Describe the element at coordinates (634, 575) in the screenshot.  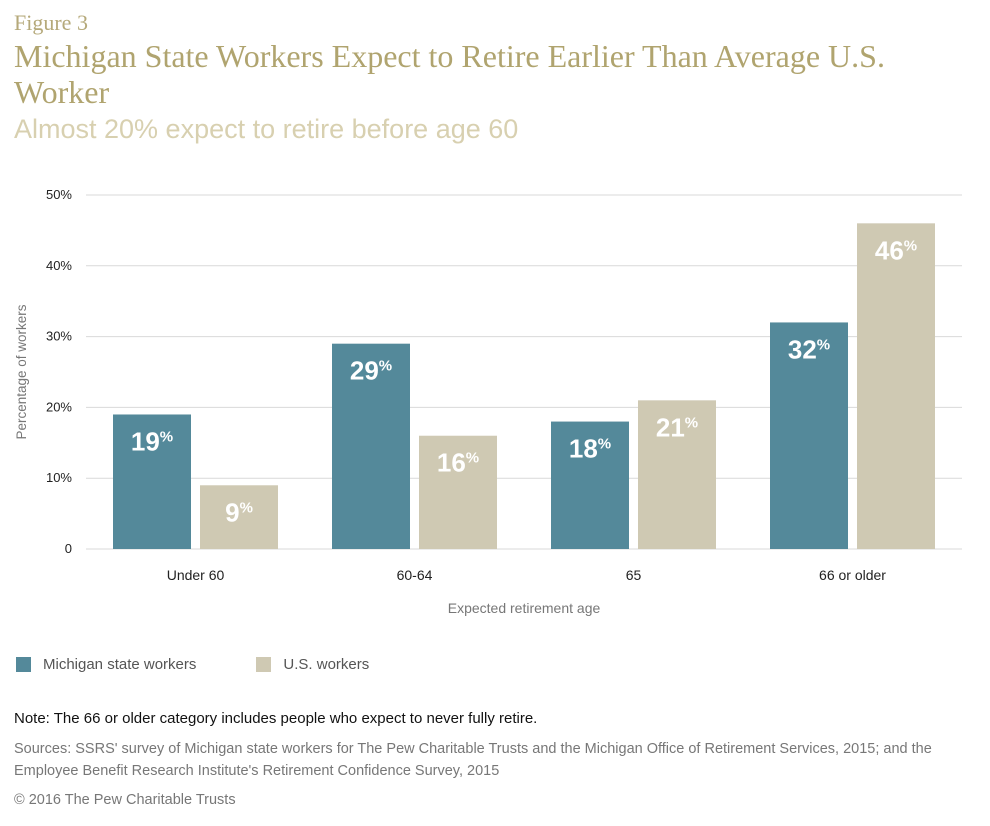
I see `x-tick-label: 65` at that location.